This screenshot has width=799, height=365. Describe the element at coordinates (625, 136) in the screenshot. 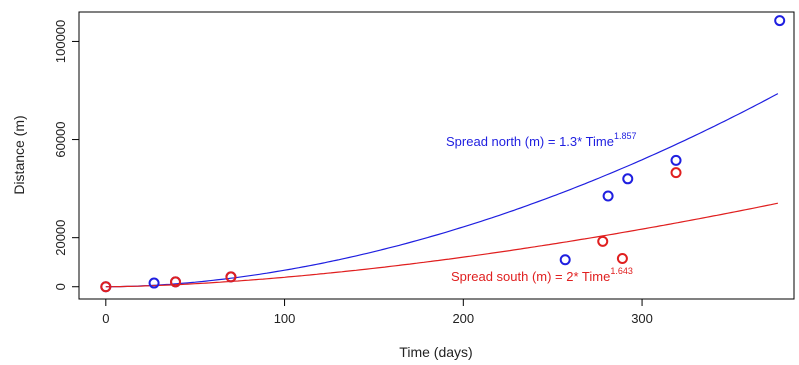

I see `north-fit-exponent: 1.857` at that location.